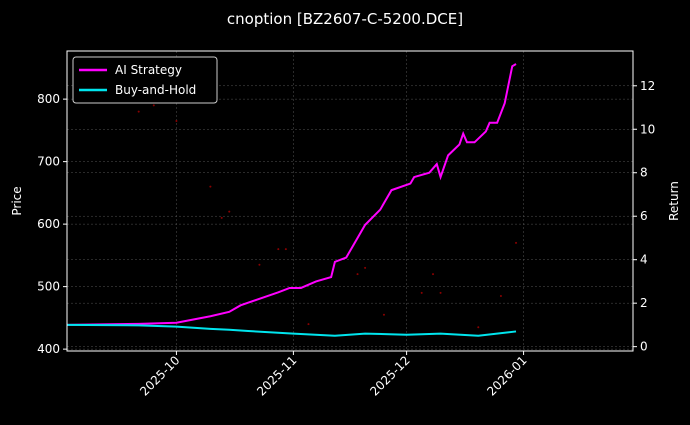  Describe the element at coordinates (276, 375) in the screenshot. I see `x-tick-label: 2025-11` at that location.